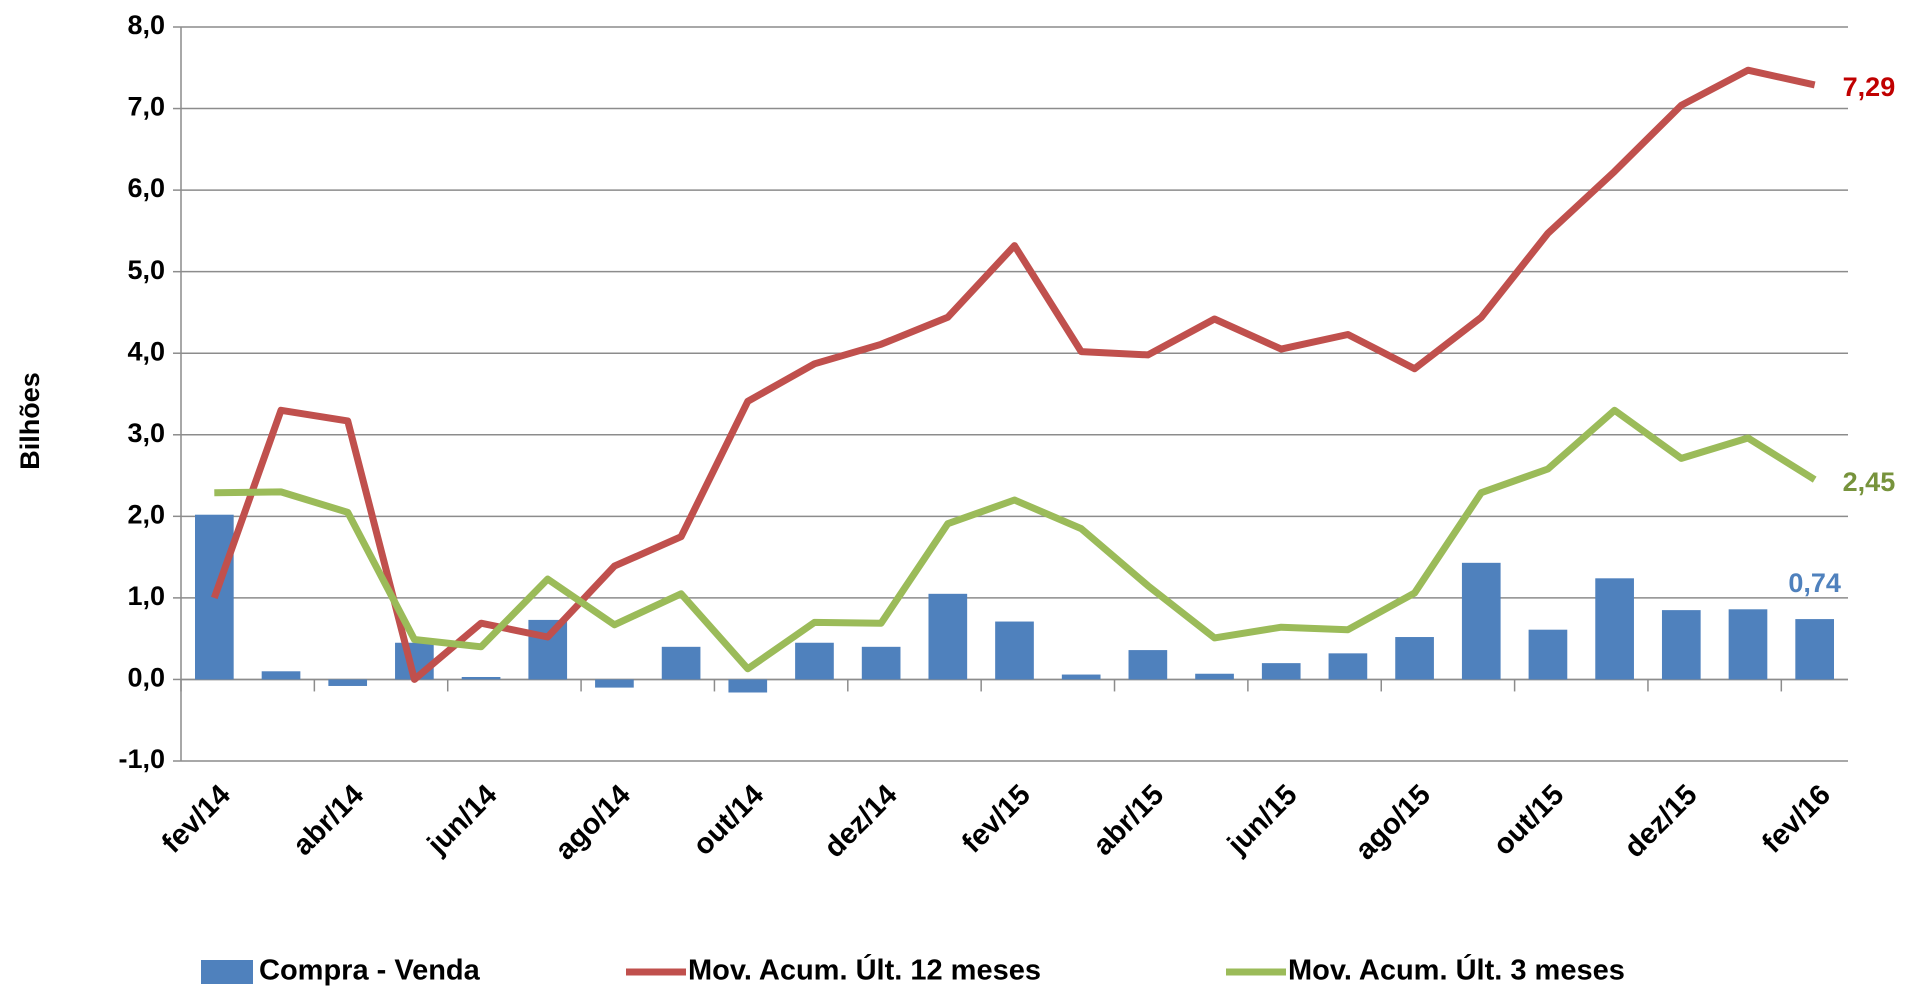 The width and height of the screenshot is (1913, 992). Describe the element at coordinates (593, 823) in the screenshot. I see `x-tick-label: ago/14` at that location.